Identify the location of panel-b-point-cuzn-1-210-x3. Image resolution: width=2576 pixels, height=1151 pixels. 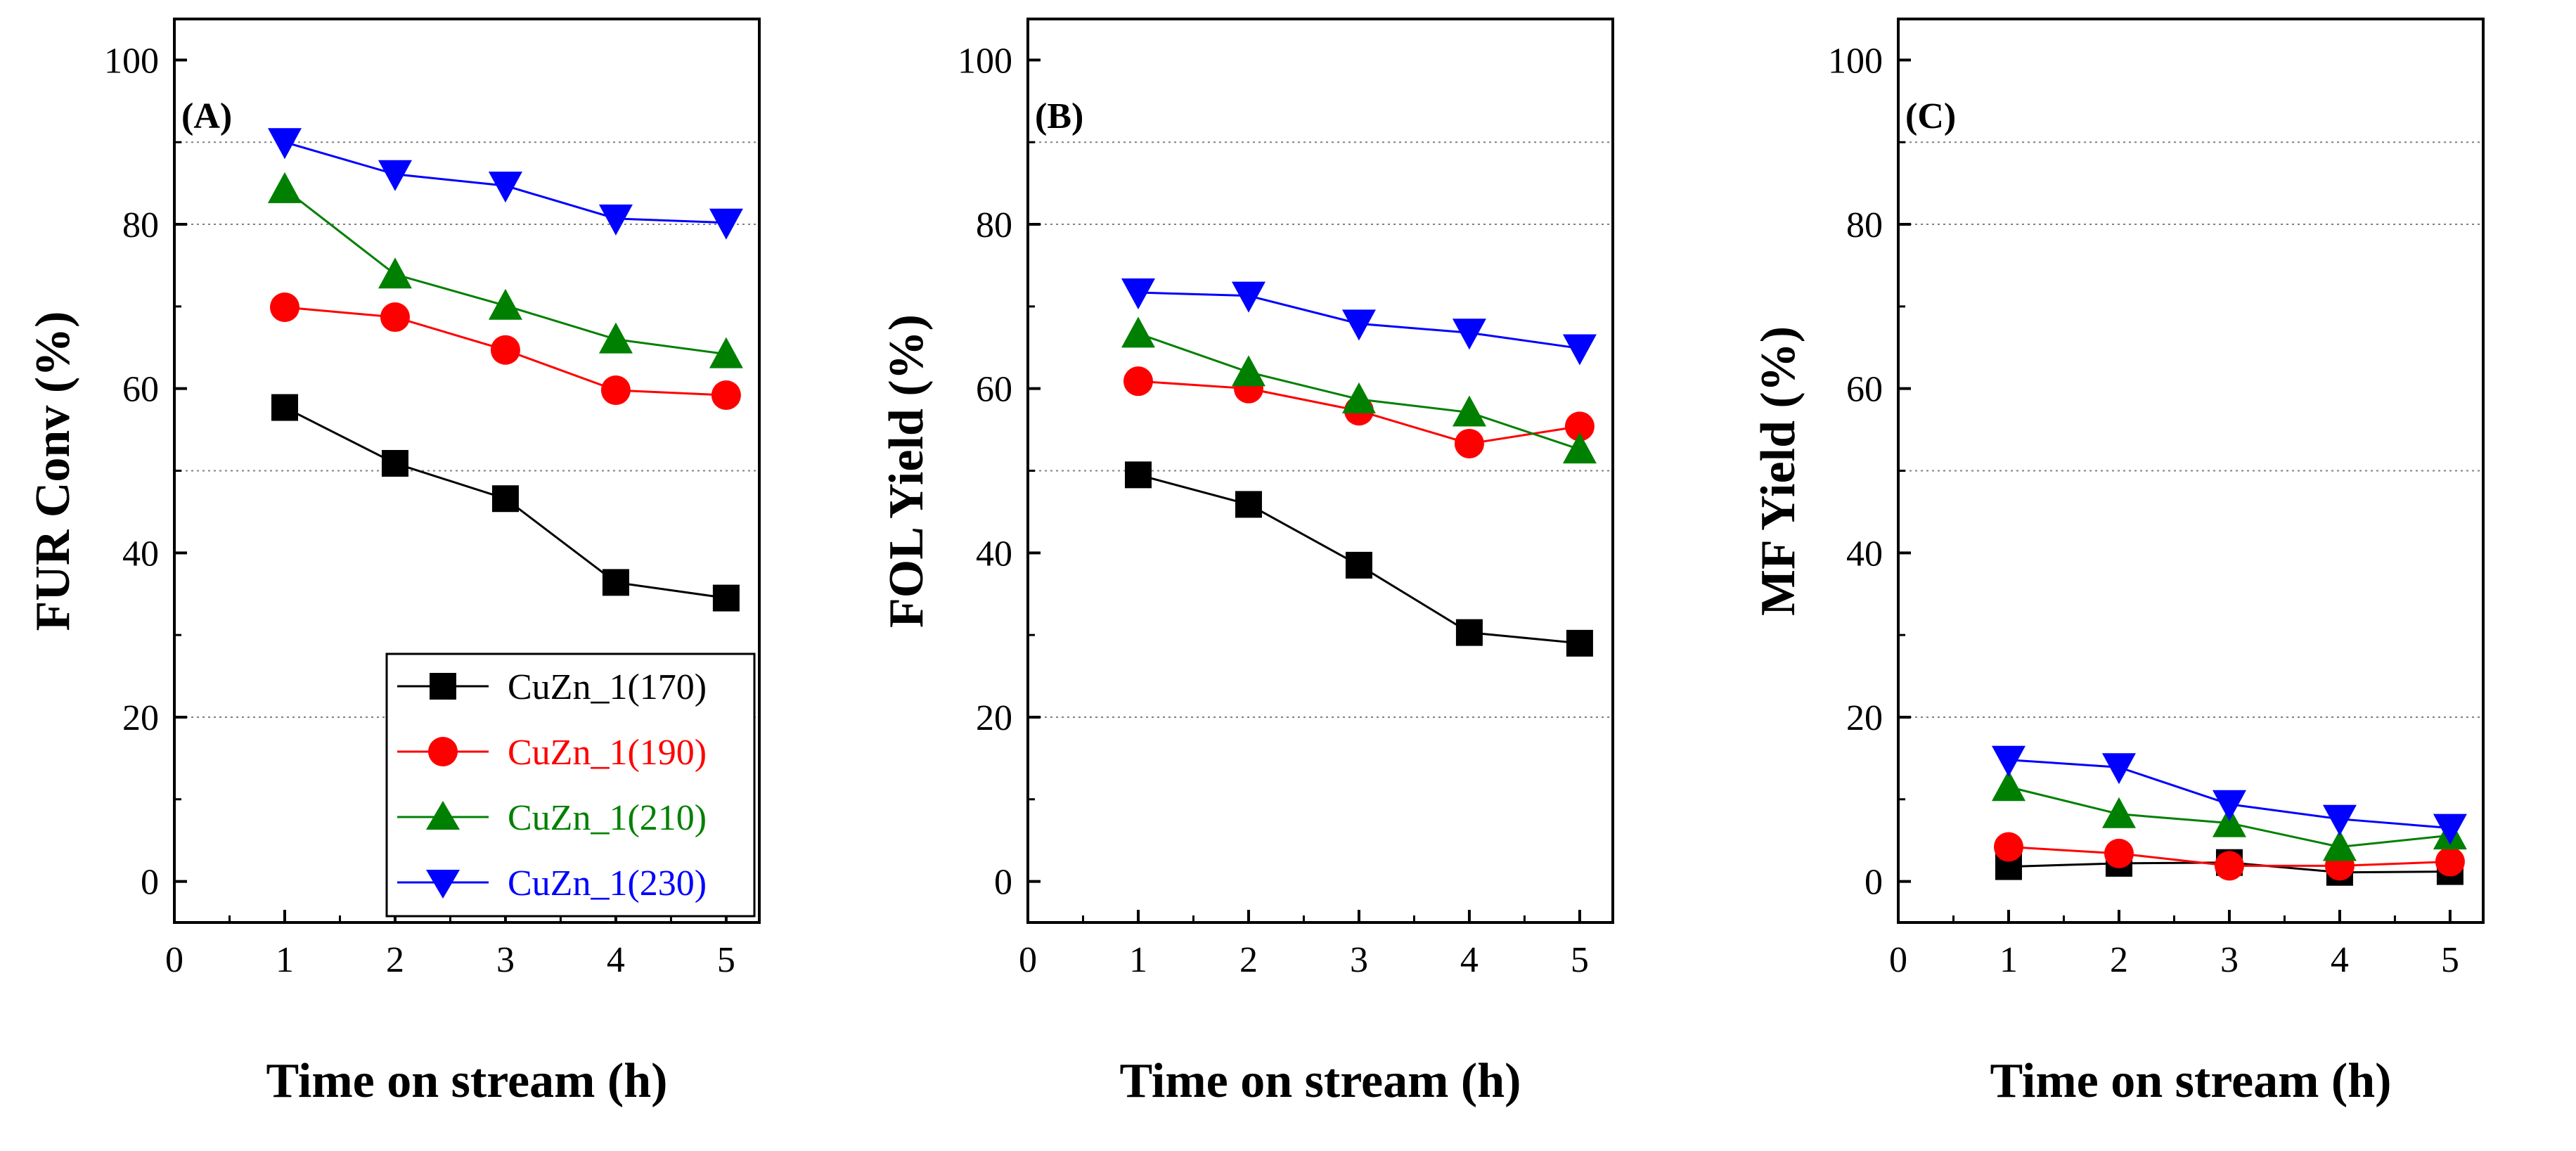
(1358, 397).